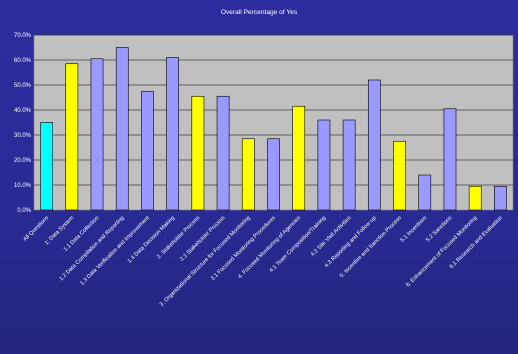 This screenshot has height=354, width=518. What do you see at coordinates (151, 239) in the screenshot?
I see `x-tick-label: 1.4 Data Decision Making` at bounding box center [151, 239].